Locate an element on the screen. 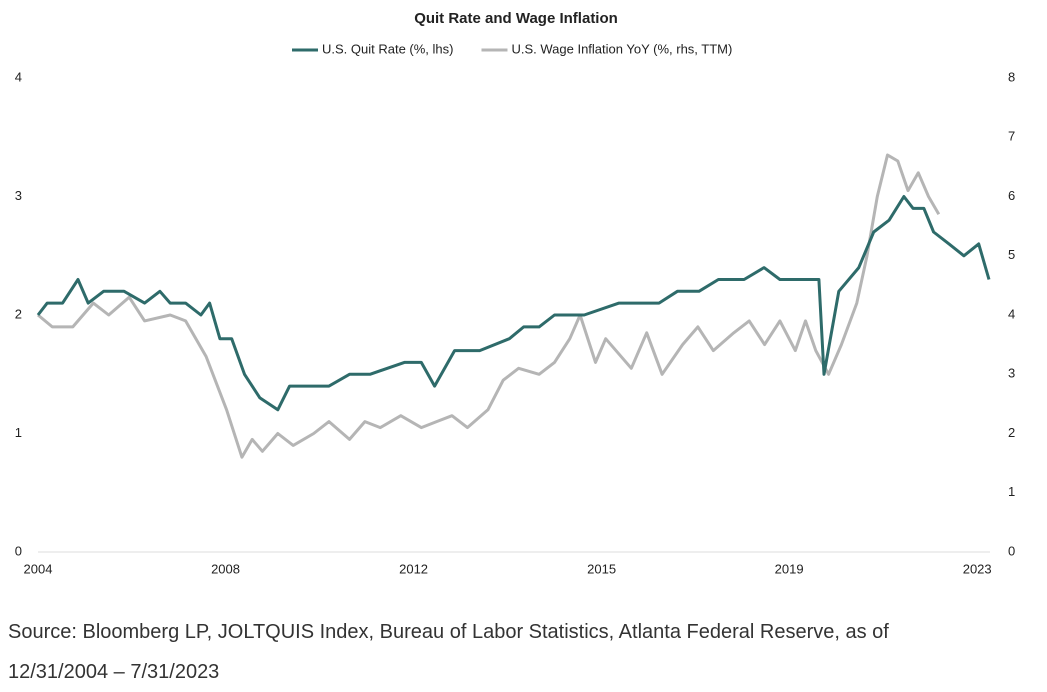  x-tick-label: 2004 is located at coordinates (38, 568).